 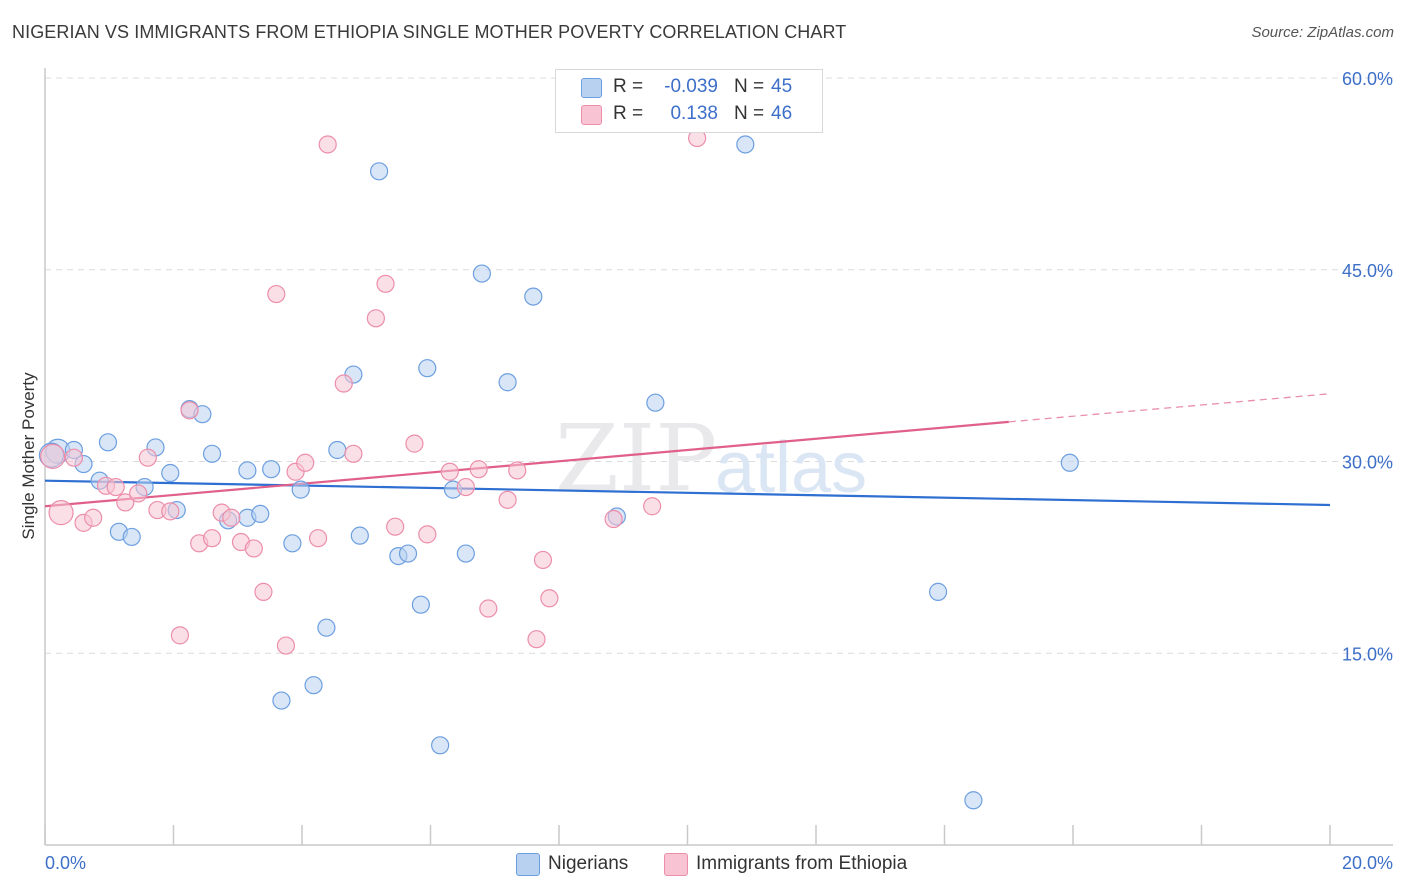 I want to click on bottom-legend-label-nigerians: Nigerians, so click(x=588, y=863).